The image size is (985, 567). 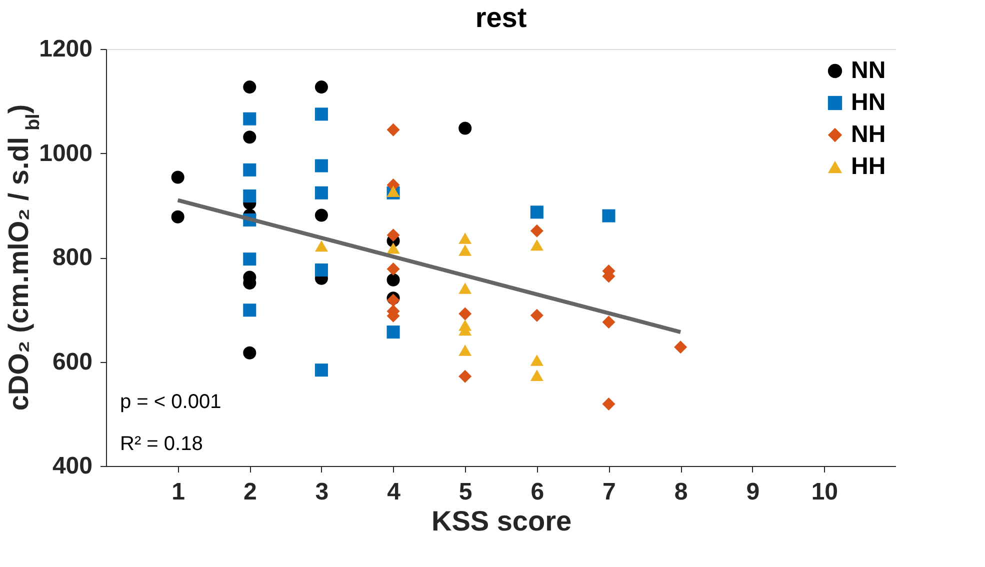 I want to click on x-tick-label: 9, so click(x=753, y=492).